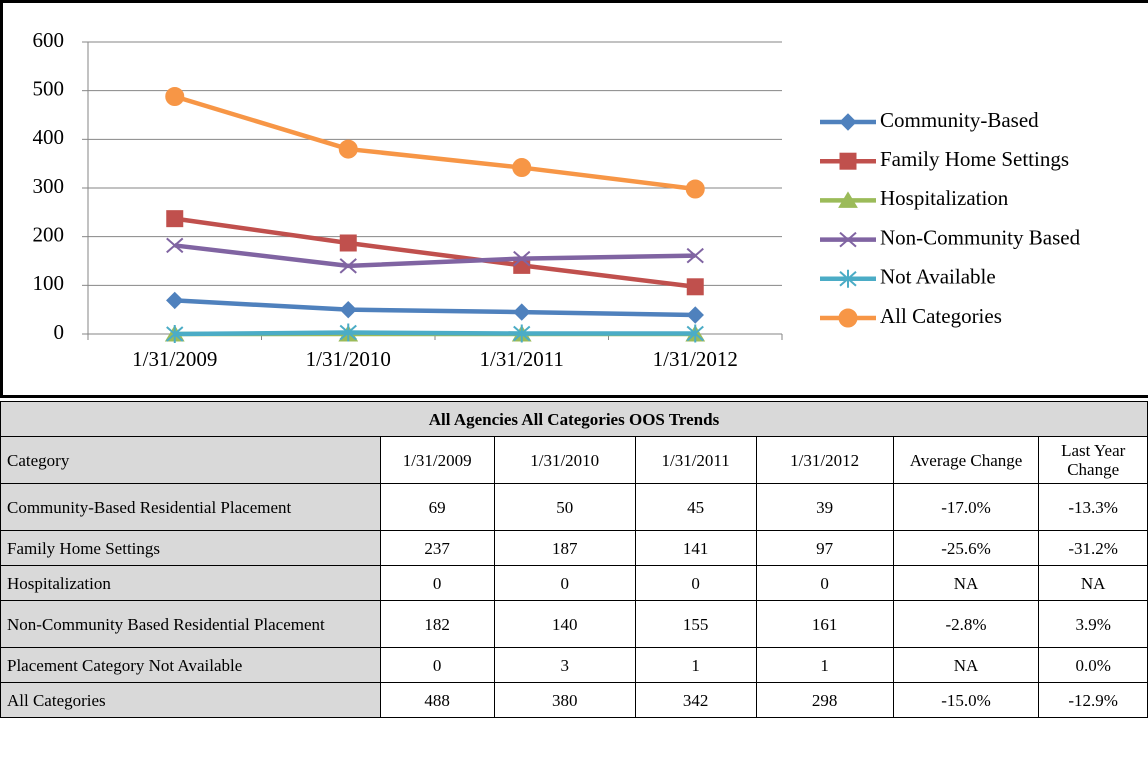  What do you see at coordinates (564, 624) in the screenshot?
I see `table-cell: 140` at bounding box center [564, 624].